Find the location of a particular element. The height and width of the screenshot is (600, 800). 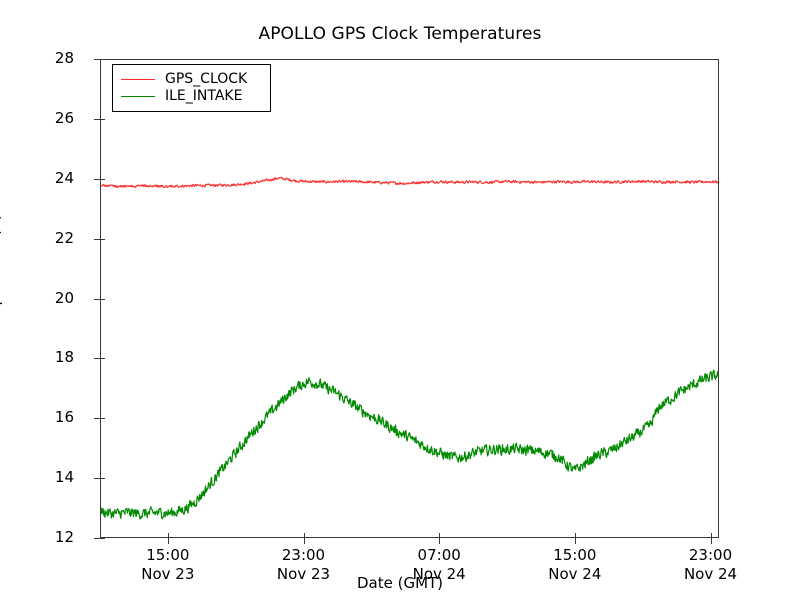

x-axis-tick-label: 15:00 Nov 23 is located at coordinates (168, 565).